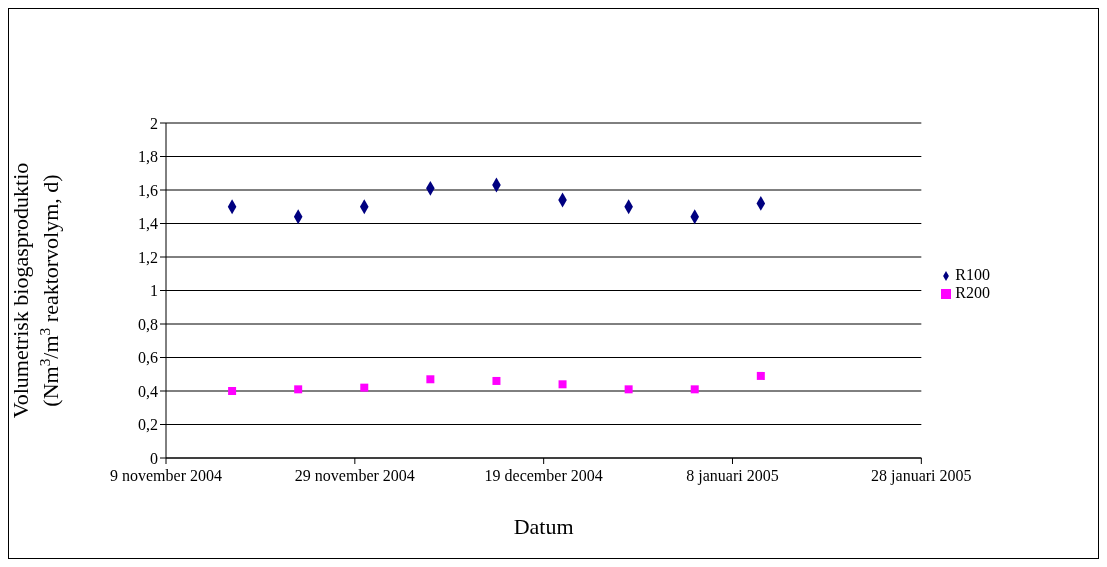  I want to click on legend-label: R100, so click(972, 274).